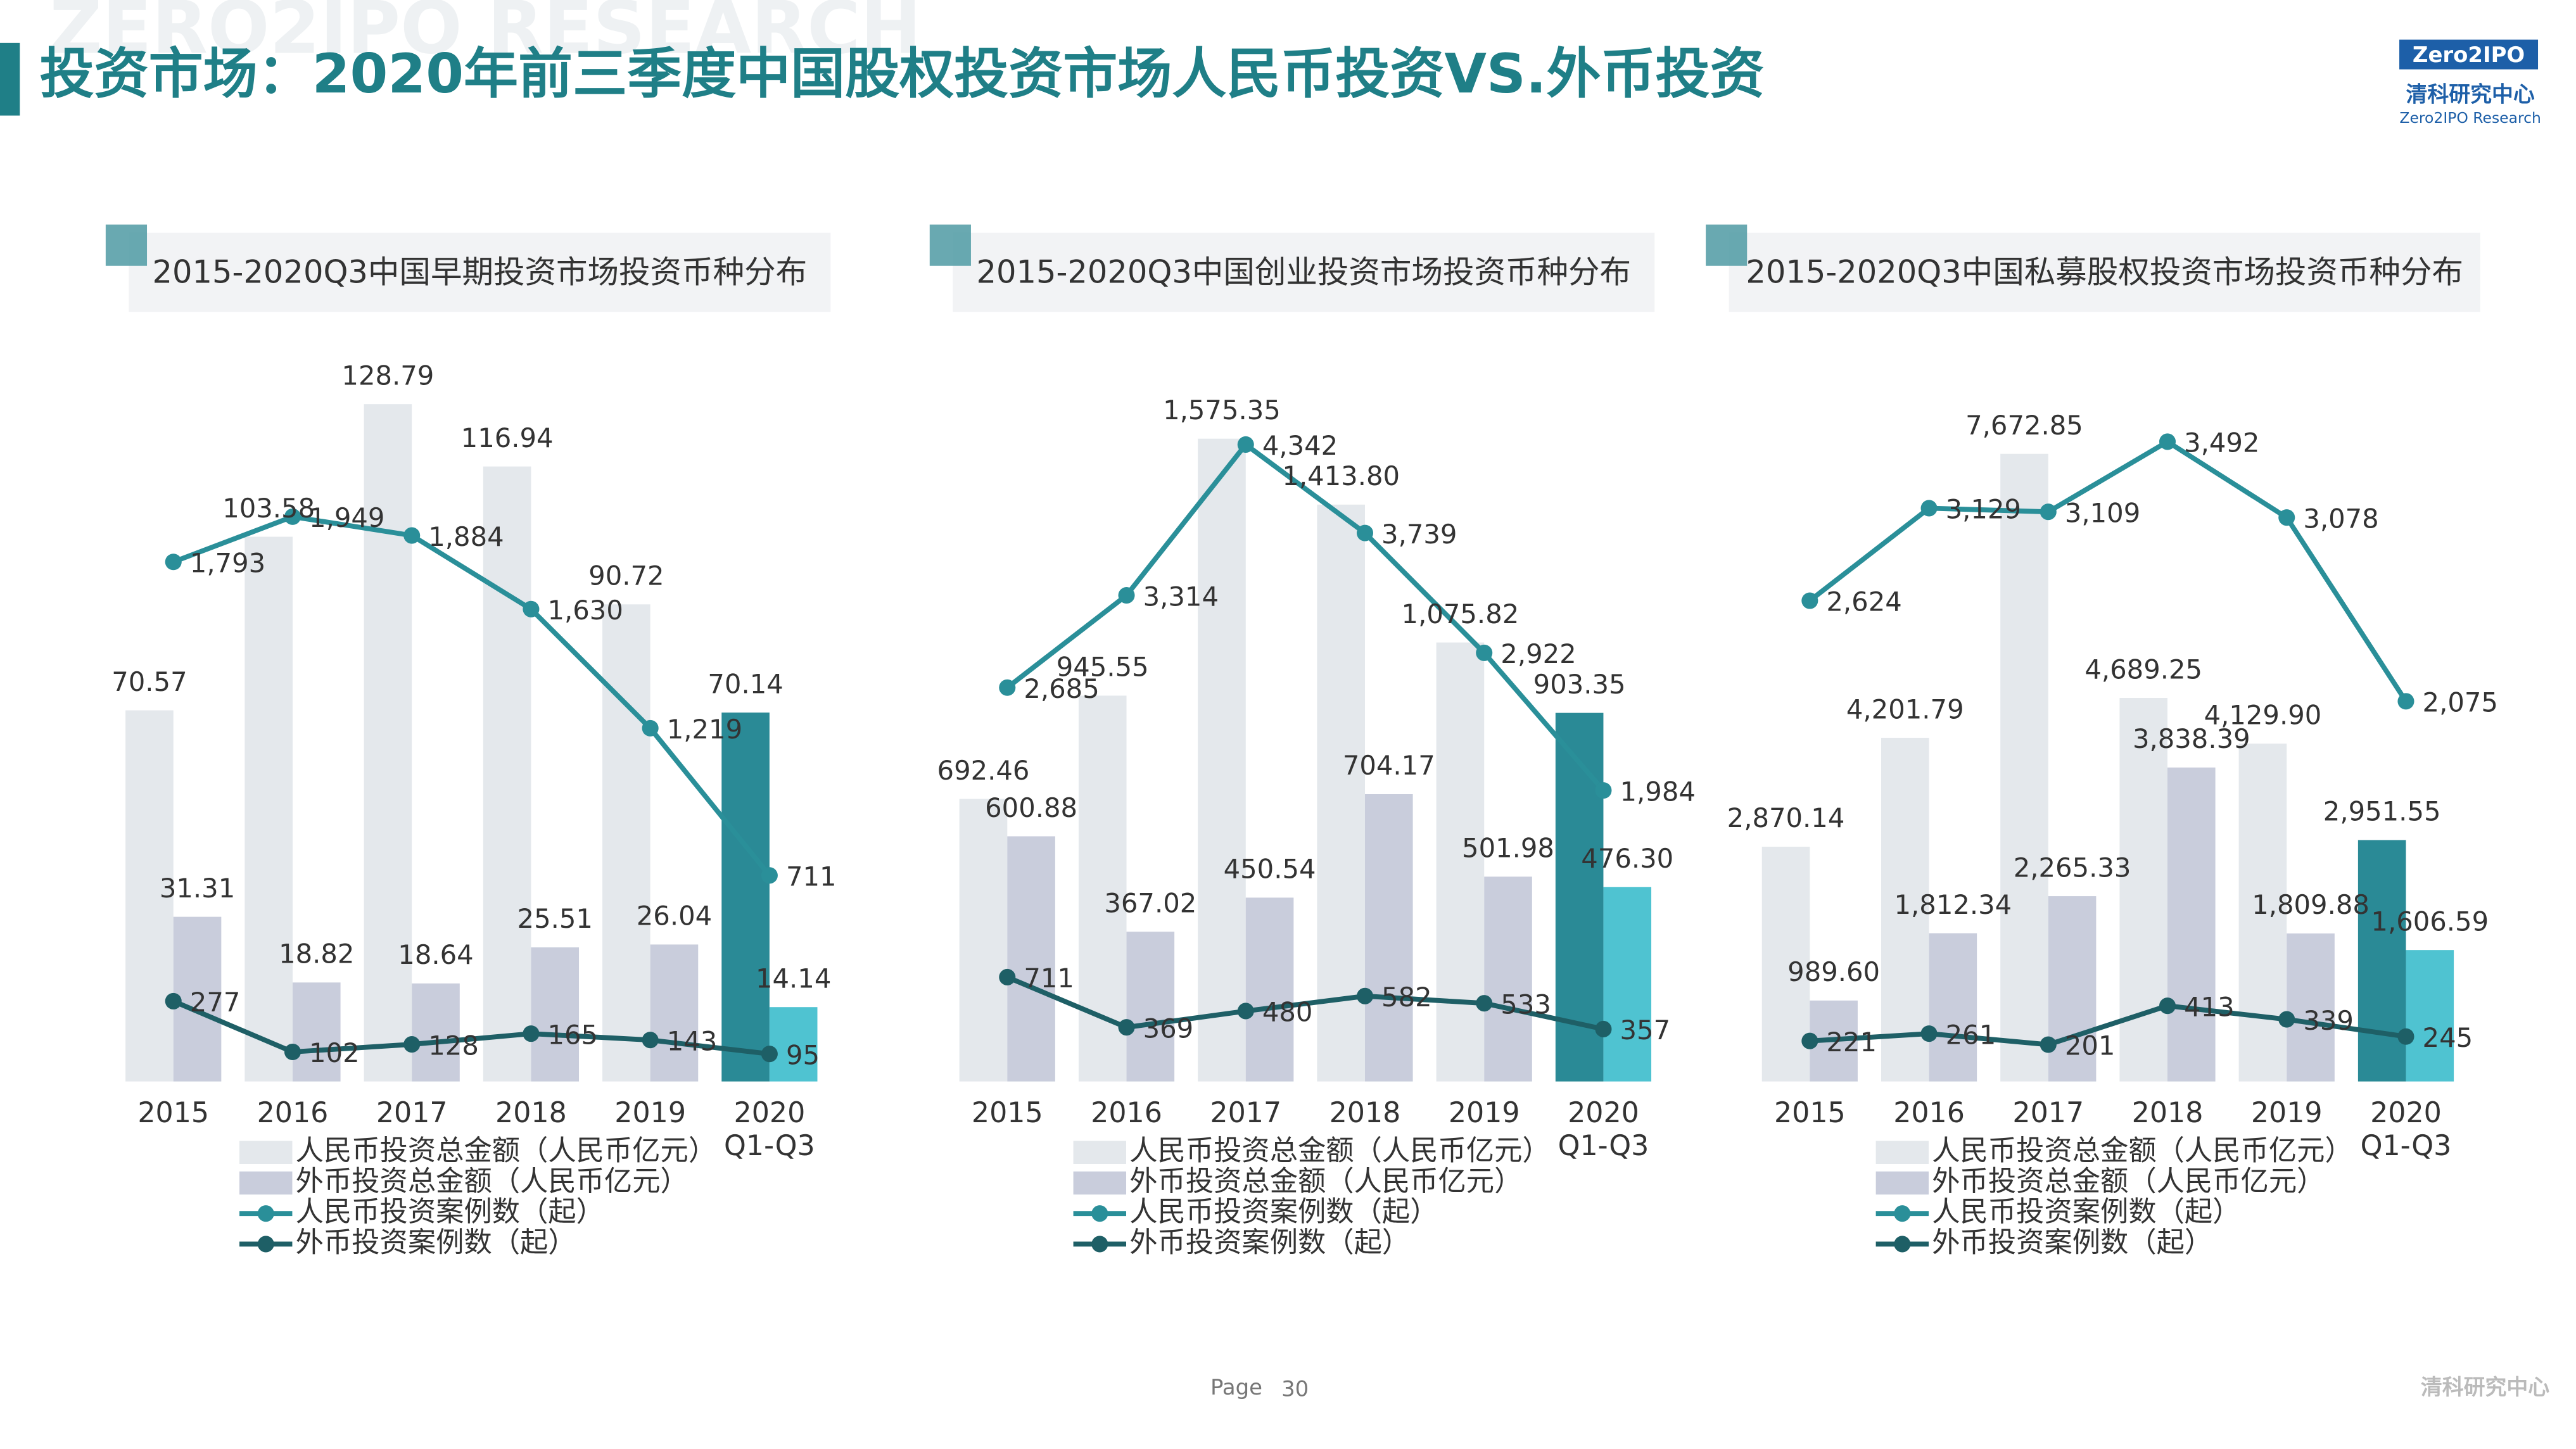 The width and height of the screenshot is (2576, 1449). I want to click on data-label: 102, so click(335, 1052).